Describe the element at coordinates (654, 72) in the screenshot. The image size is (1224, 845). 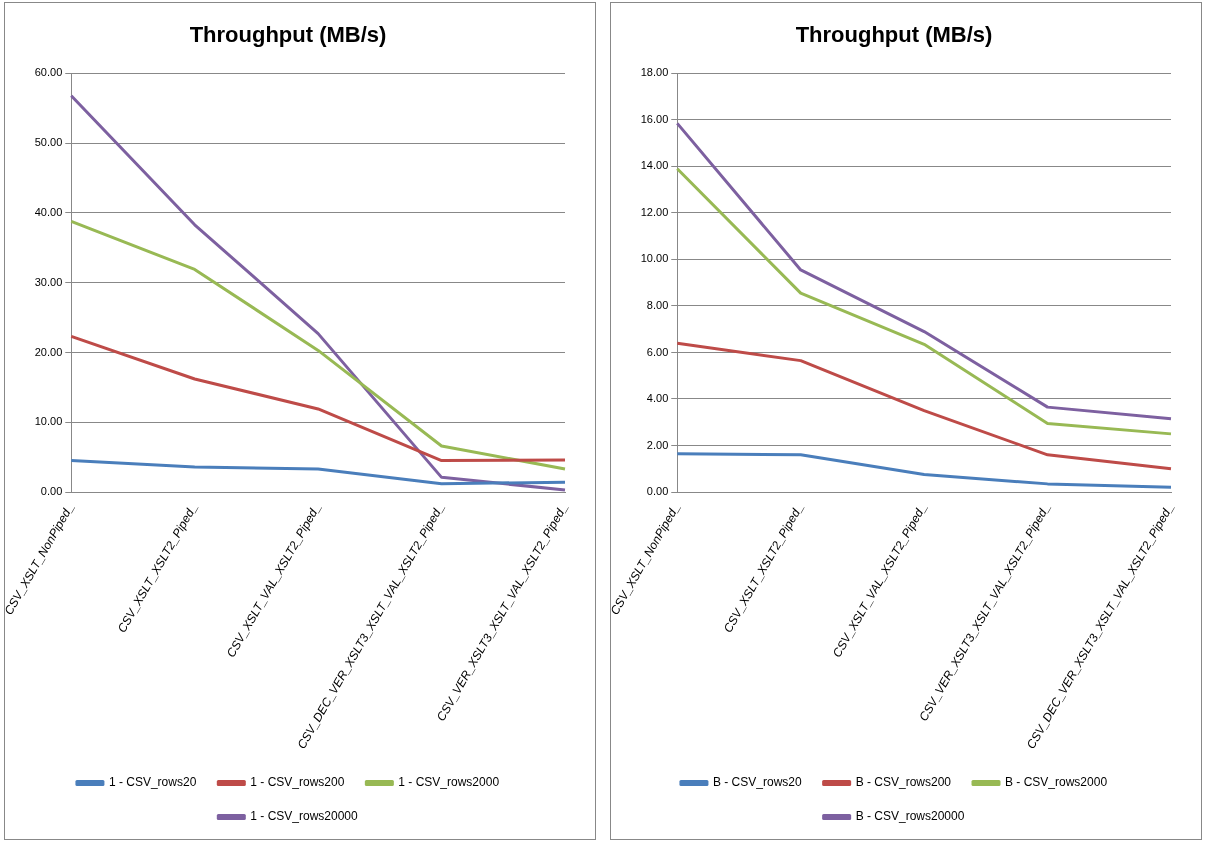
I see `y-tick-label: 18.00` at that location.